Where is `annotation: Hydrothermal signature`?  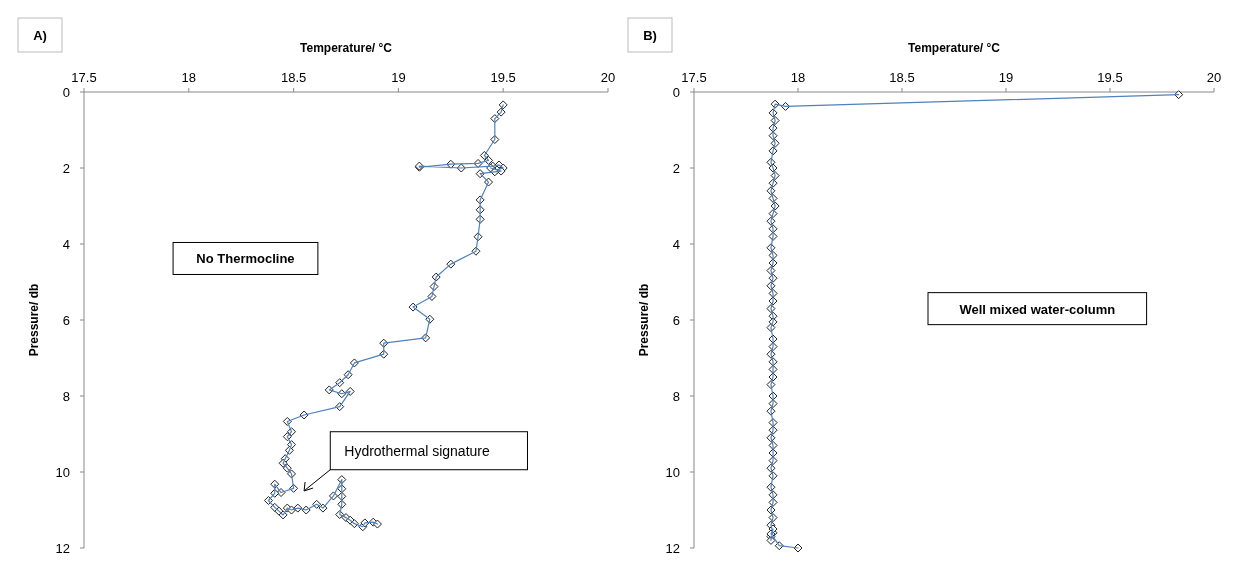 annotation: Hydrothermal signature is located at coordinates (417, 450).